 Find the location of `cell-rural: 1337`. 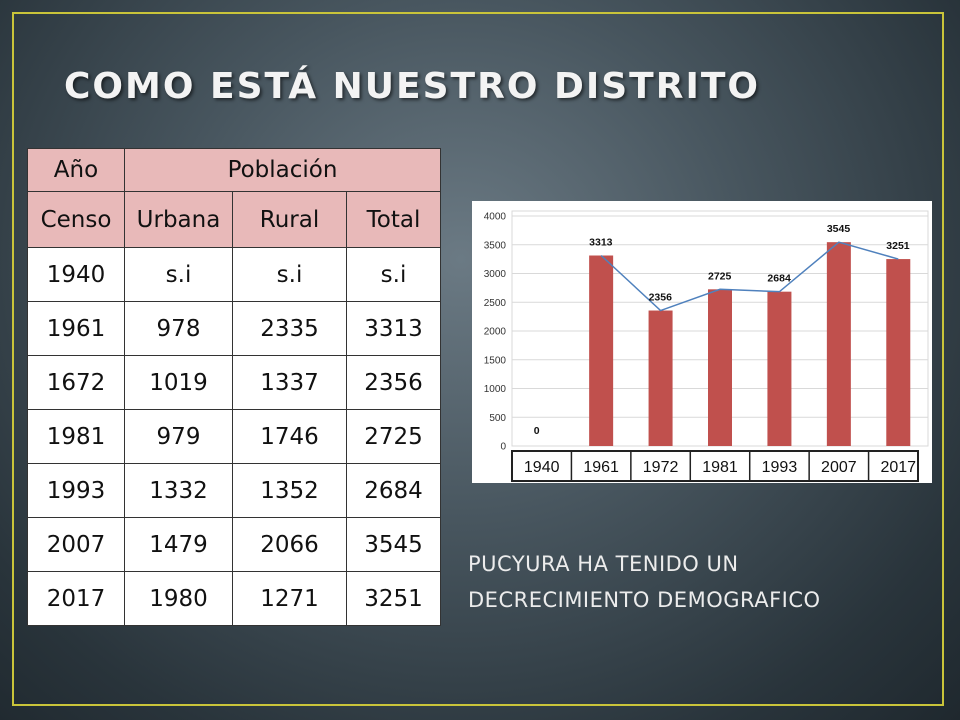

cell-rural: 1337 is located at coordinates (289, 382).